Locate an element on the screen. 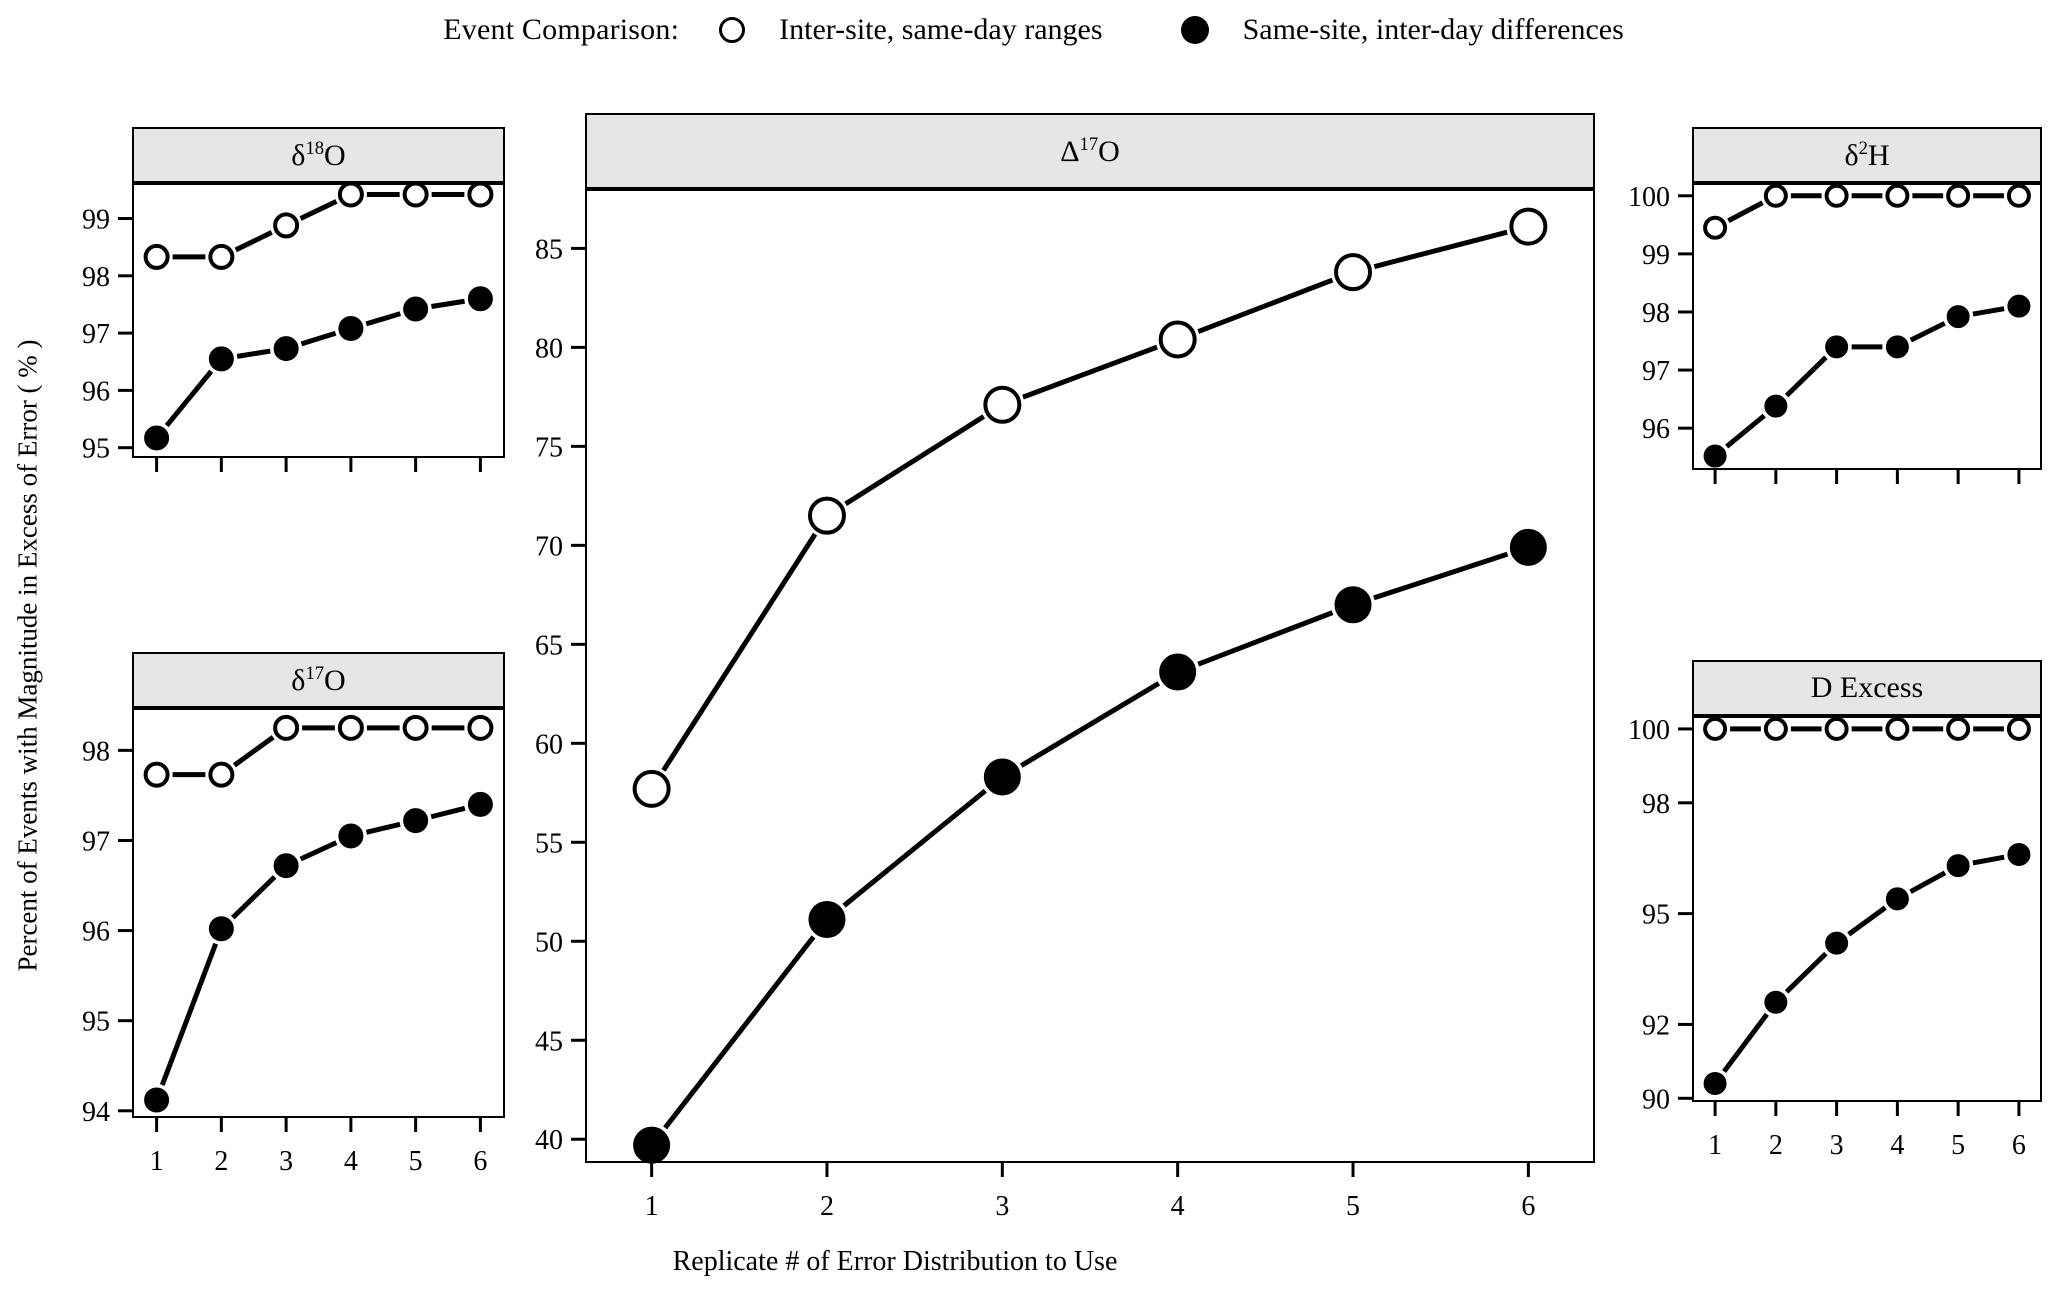 The image size is (2067, 1311). plot-svg-d18O: 95 96 97 98 99 is located at coordinates (288, 326).